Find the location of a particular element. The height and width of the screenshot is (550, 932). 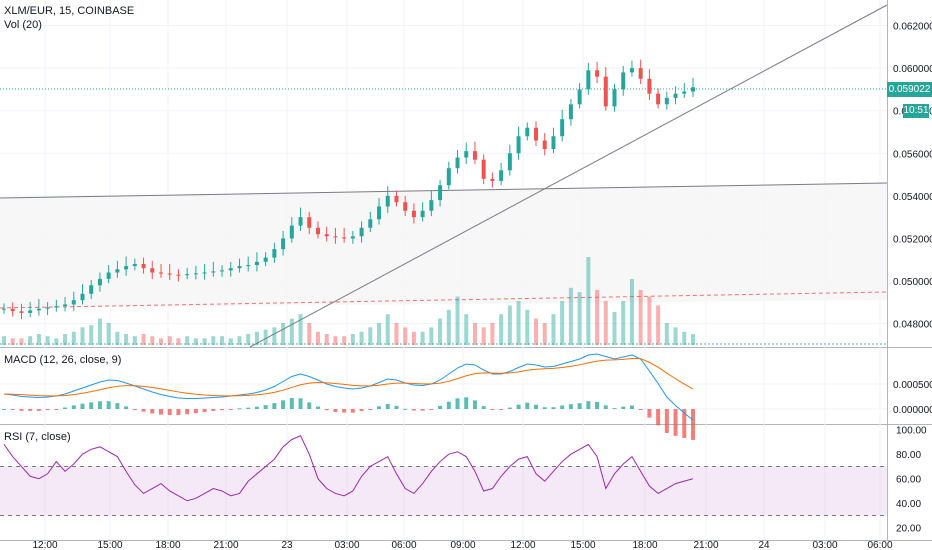

price-tick-label: 0.048000 is located at coordinates (912, 325).